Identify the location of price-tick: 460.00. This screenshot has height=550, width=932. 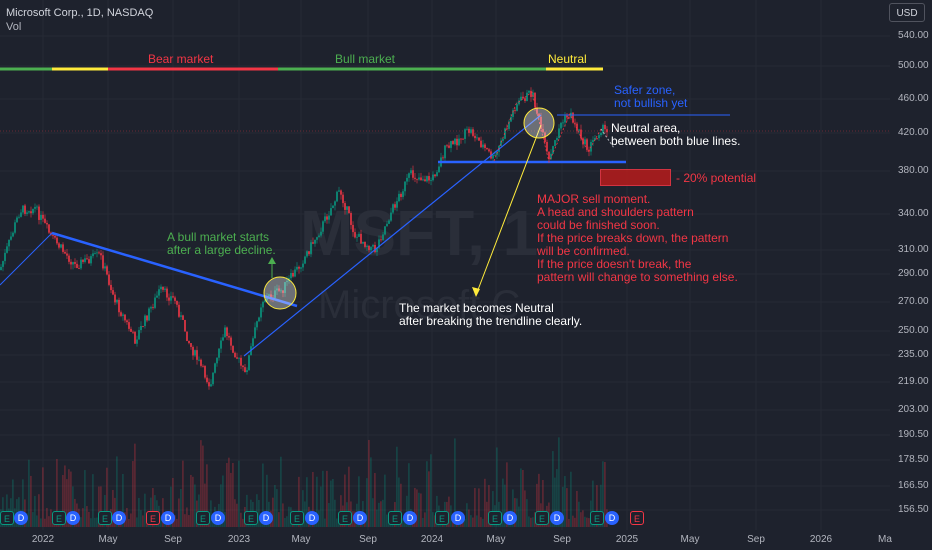
(913, 98).